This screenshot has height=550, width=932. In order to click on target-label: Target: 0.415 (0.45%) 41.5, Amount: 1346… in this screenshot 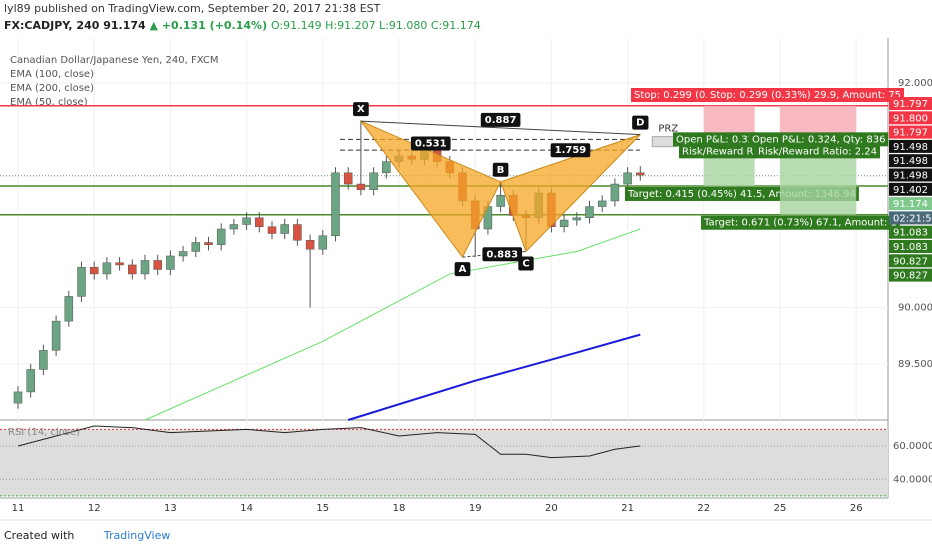, I will do `click(741, 194)`.